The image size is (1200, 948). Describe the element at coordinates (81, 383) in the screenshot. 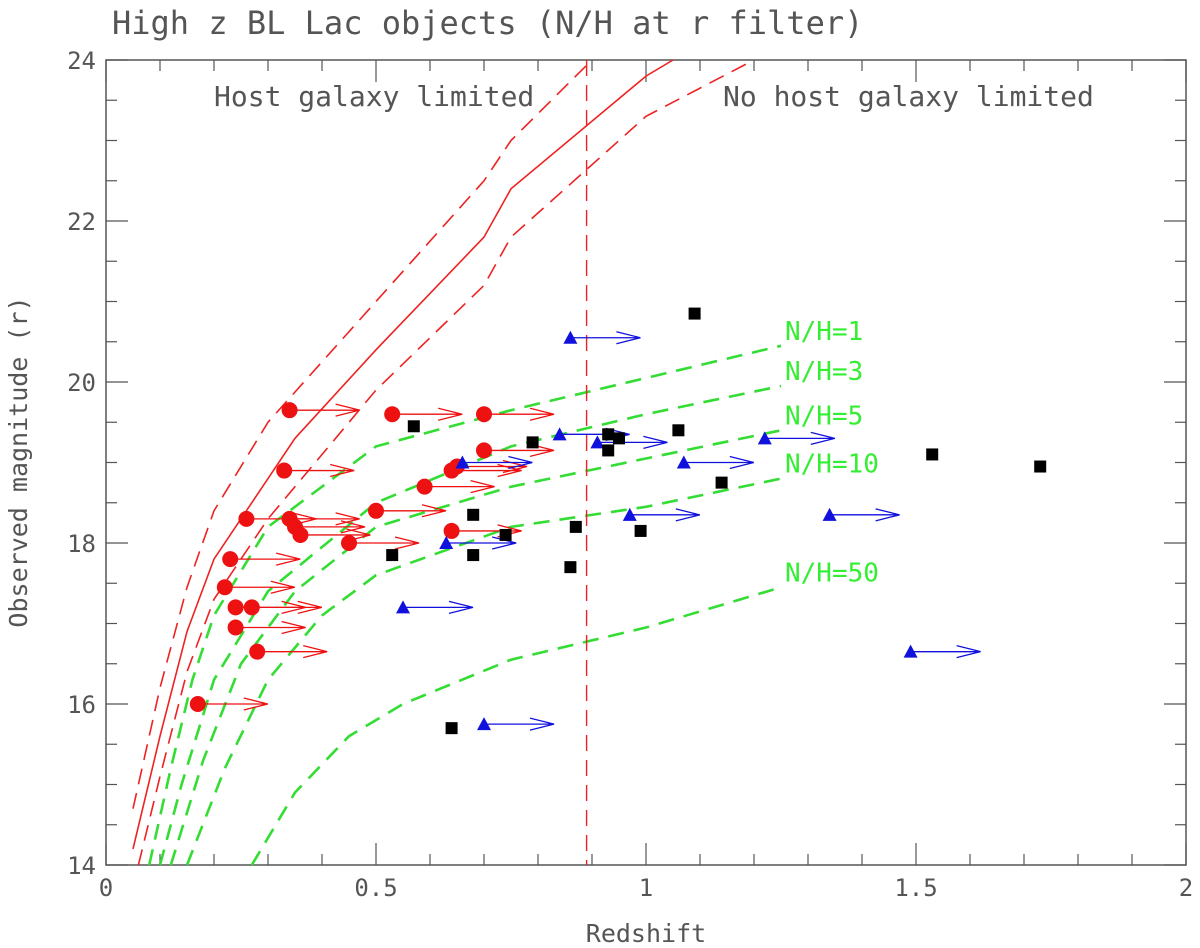

I see `y-tick-label: 20` at that location.